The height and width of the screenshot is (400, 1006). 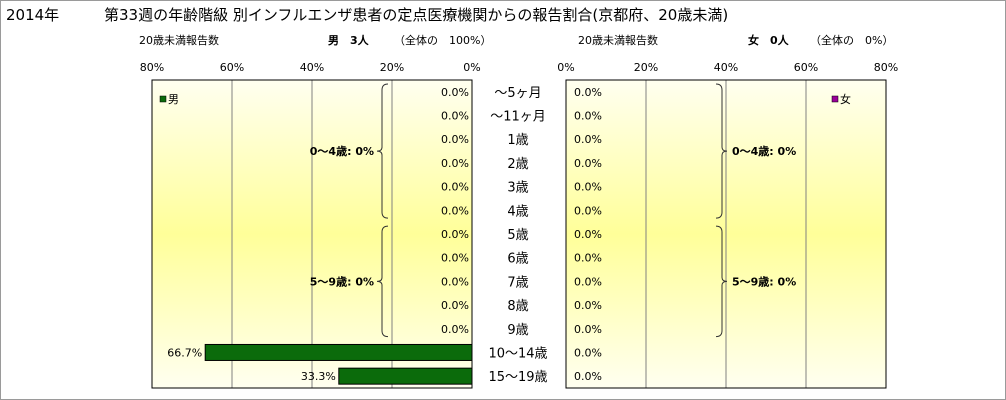 I want to click on female-tick-label: 40%, so click(x=726, y=67).